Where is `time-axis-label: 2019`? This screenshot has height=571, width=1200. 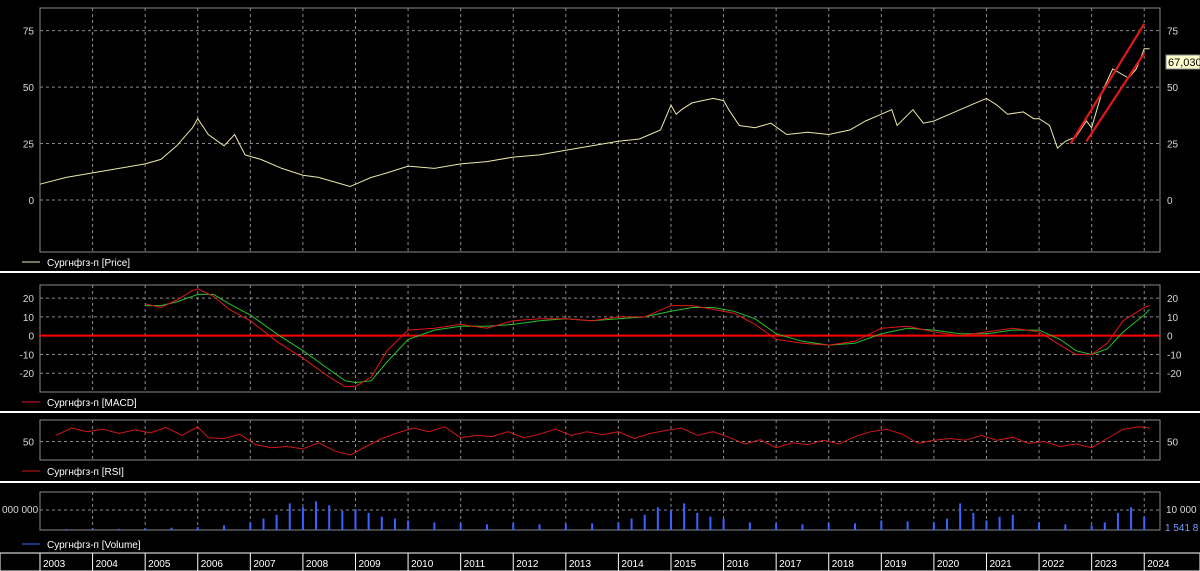
time-axis-label: 2019 is located at coordinates (895, 564).